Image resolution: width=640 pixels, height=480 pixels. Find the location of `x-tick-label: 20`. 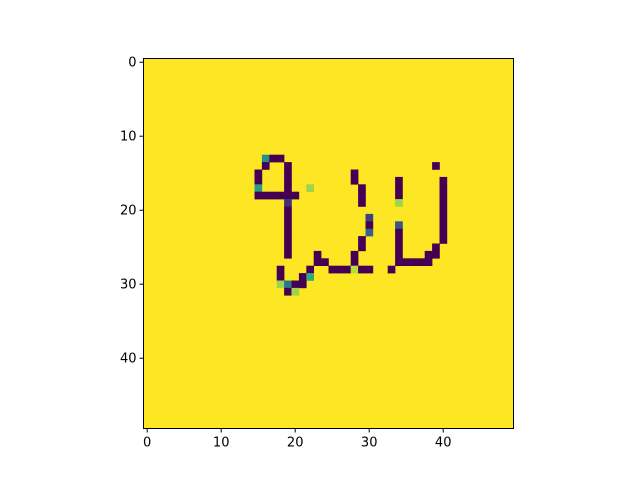

x-tick-label: 20 is located at coordinates (295, 443).